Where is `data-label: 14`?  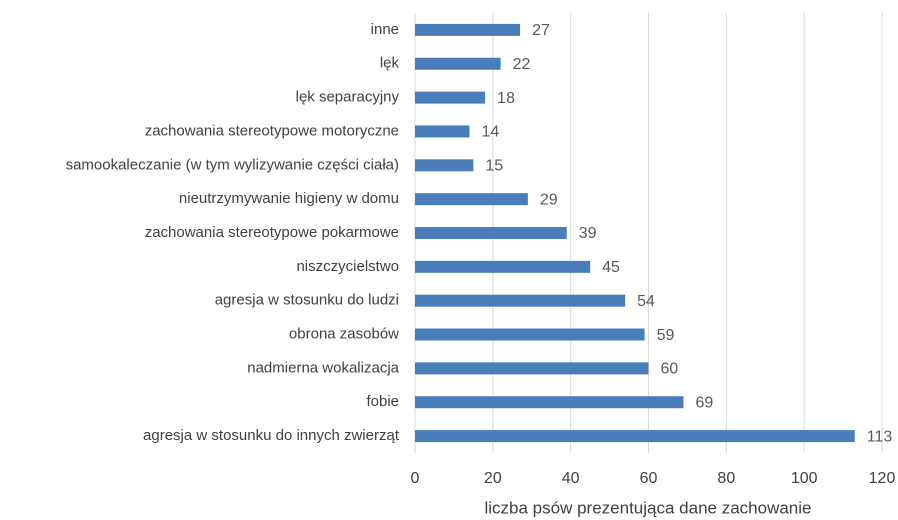 data-label: 14 is located at coordinates (490, 132).